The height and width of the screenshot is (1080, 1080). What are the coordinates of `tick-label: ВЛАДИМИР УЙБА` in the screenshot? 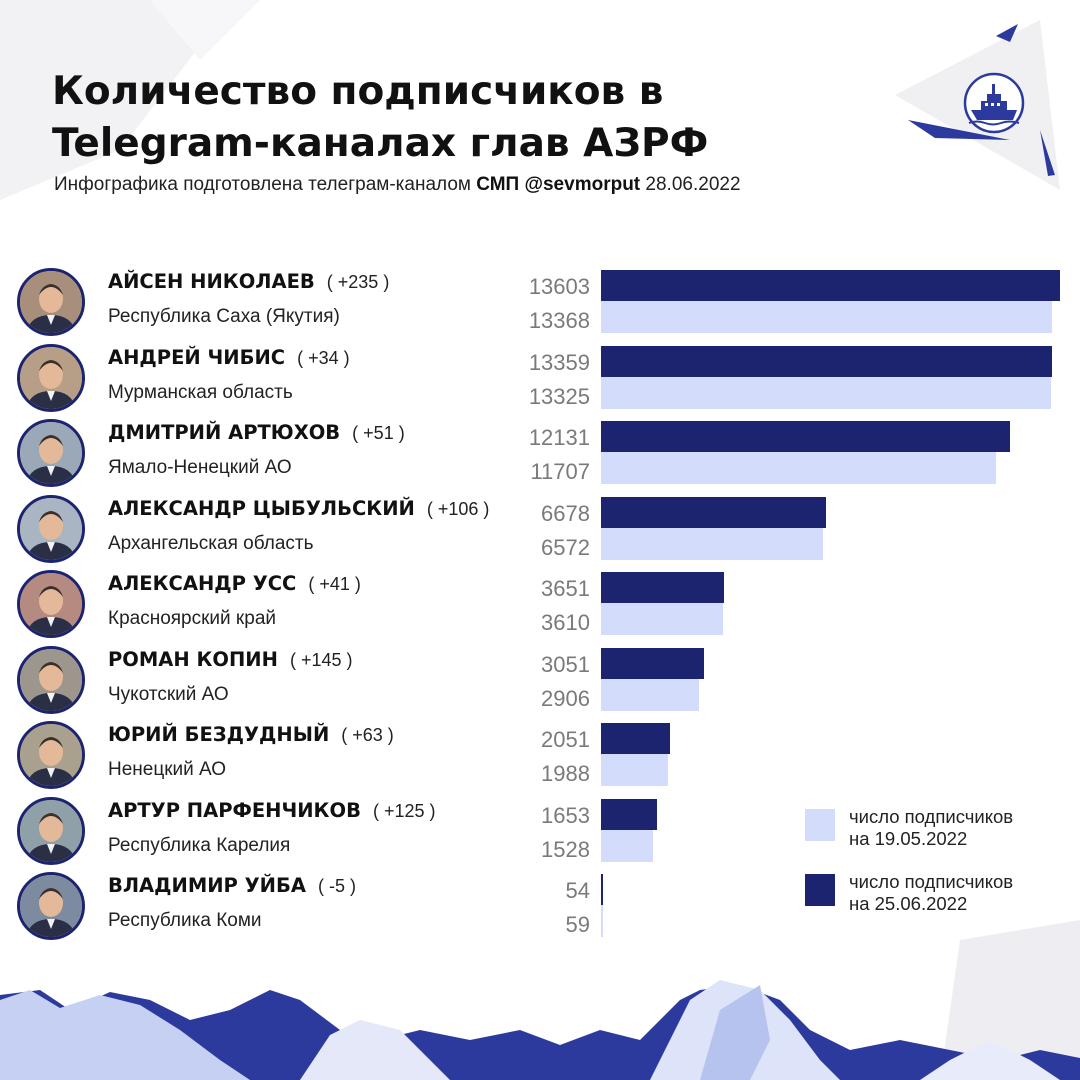 It's located at (207, 885).